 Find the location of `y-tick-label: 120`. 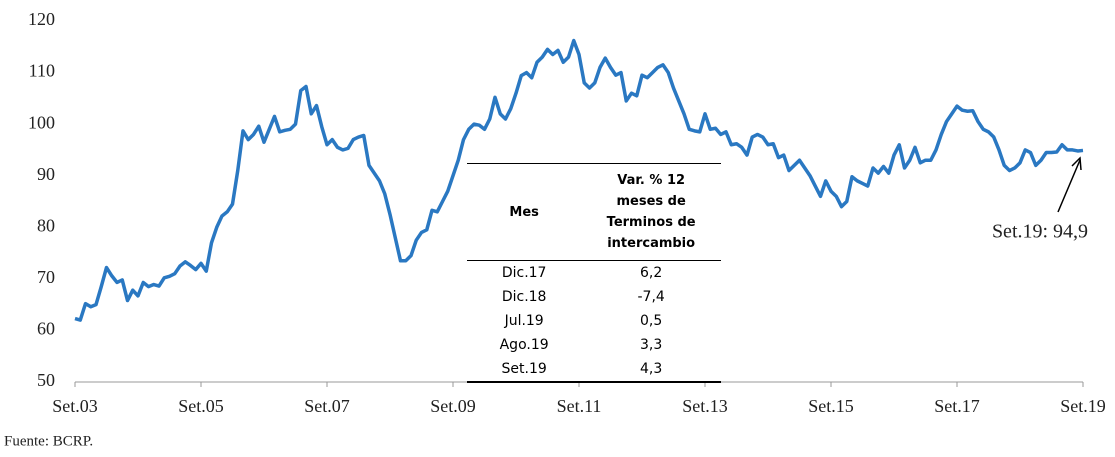

y-tick-label: 120 is located at coordinates (41, 19).